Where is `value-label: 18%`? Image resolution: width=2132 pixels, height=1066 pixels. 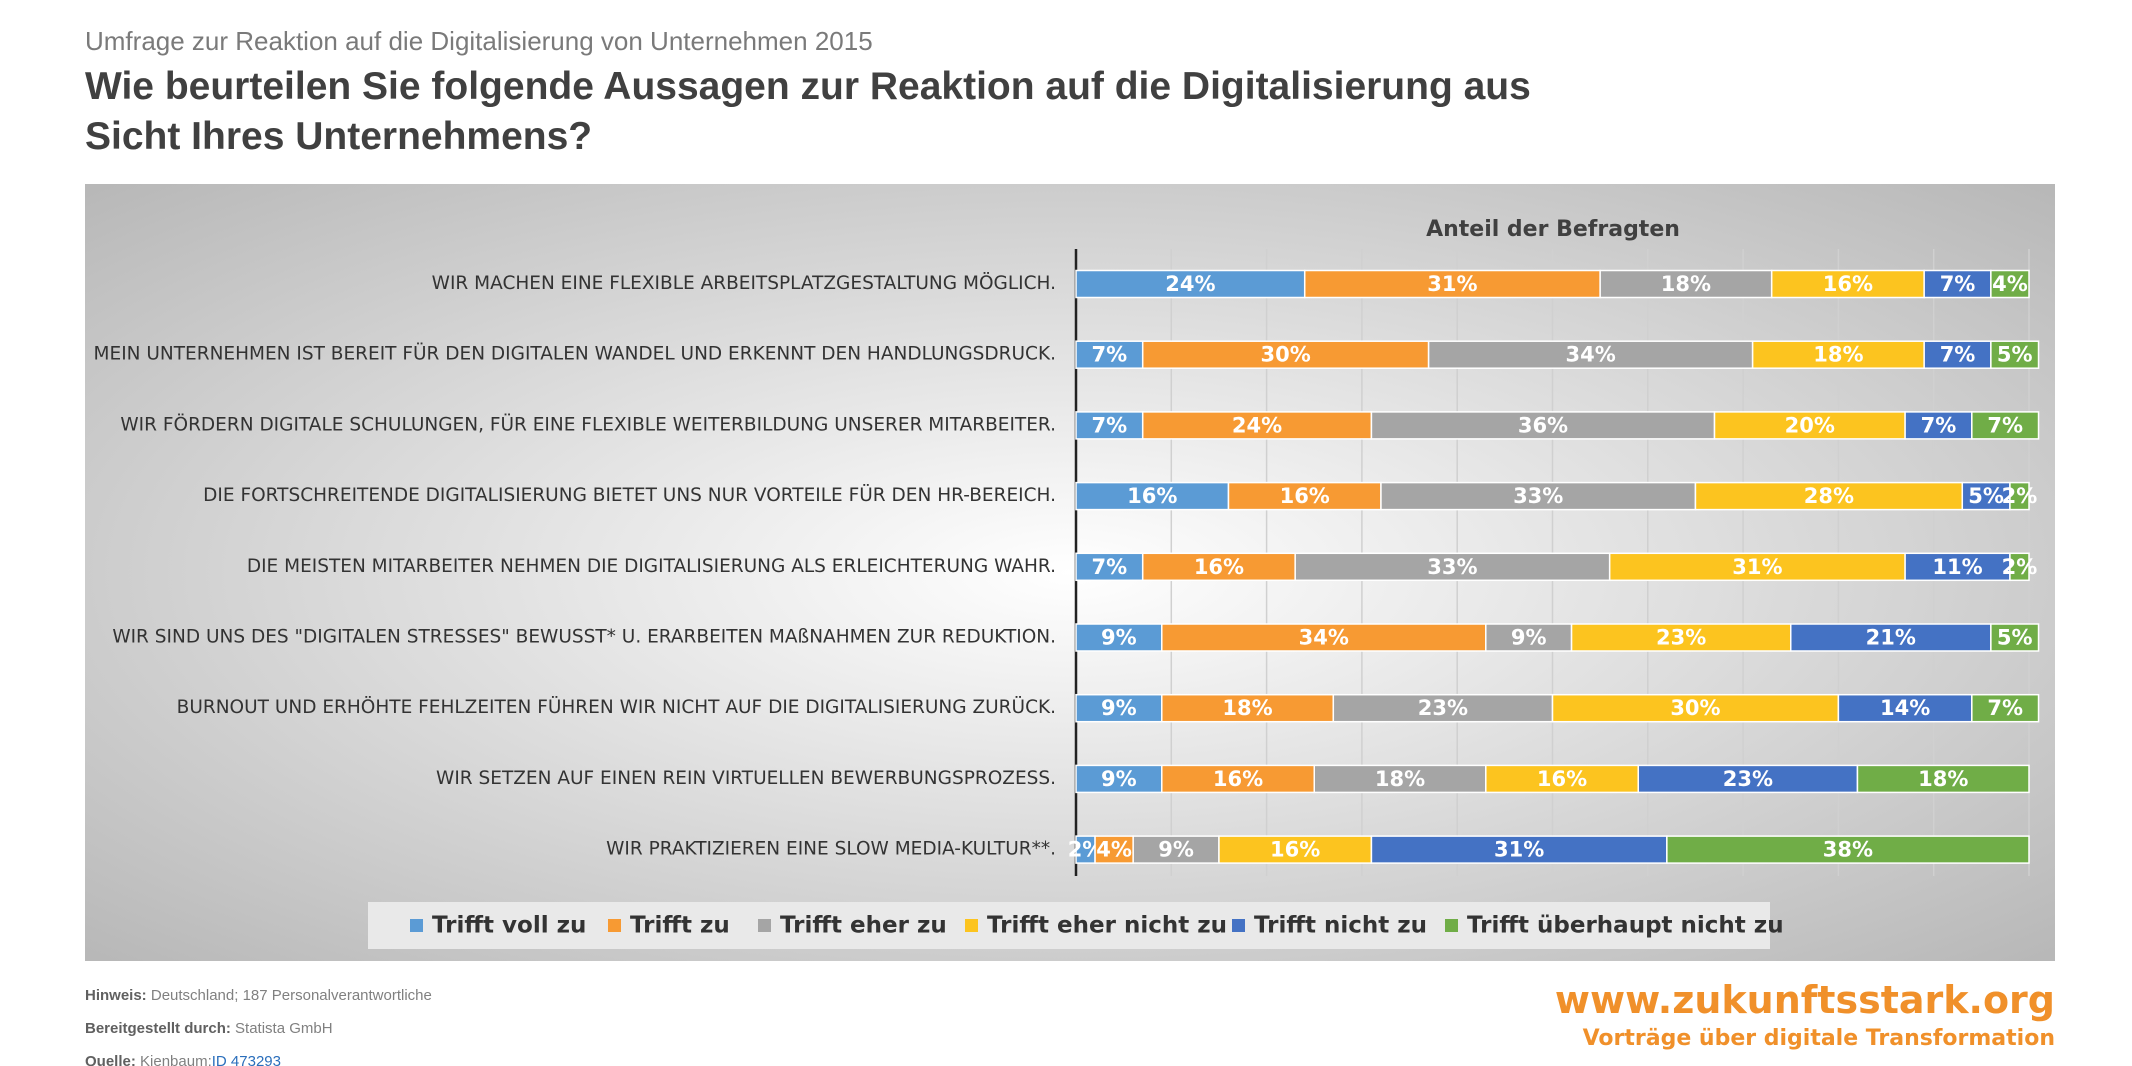 value-label: 18% is located at coordinates (1943, 779).